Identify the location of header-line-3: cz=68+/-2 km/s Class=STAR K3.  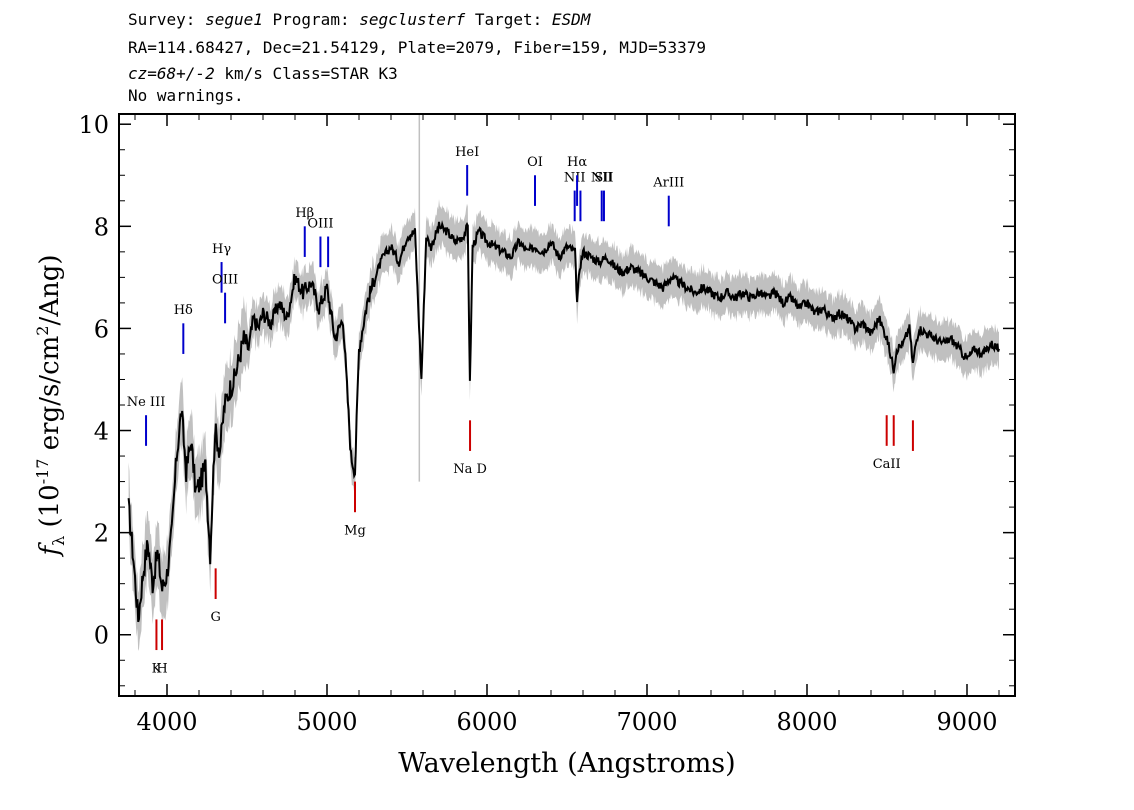
(263, 74).